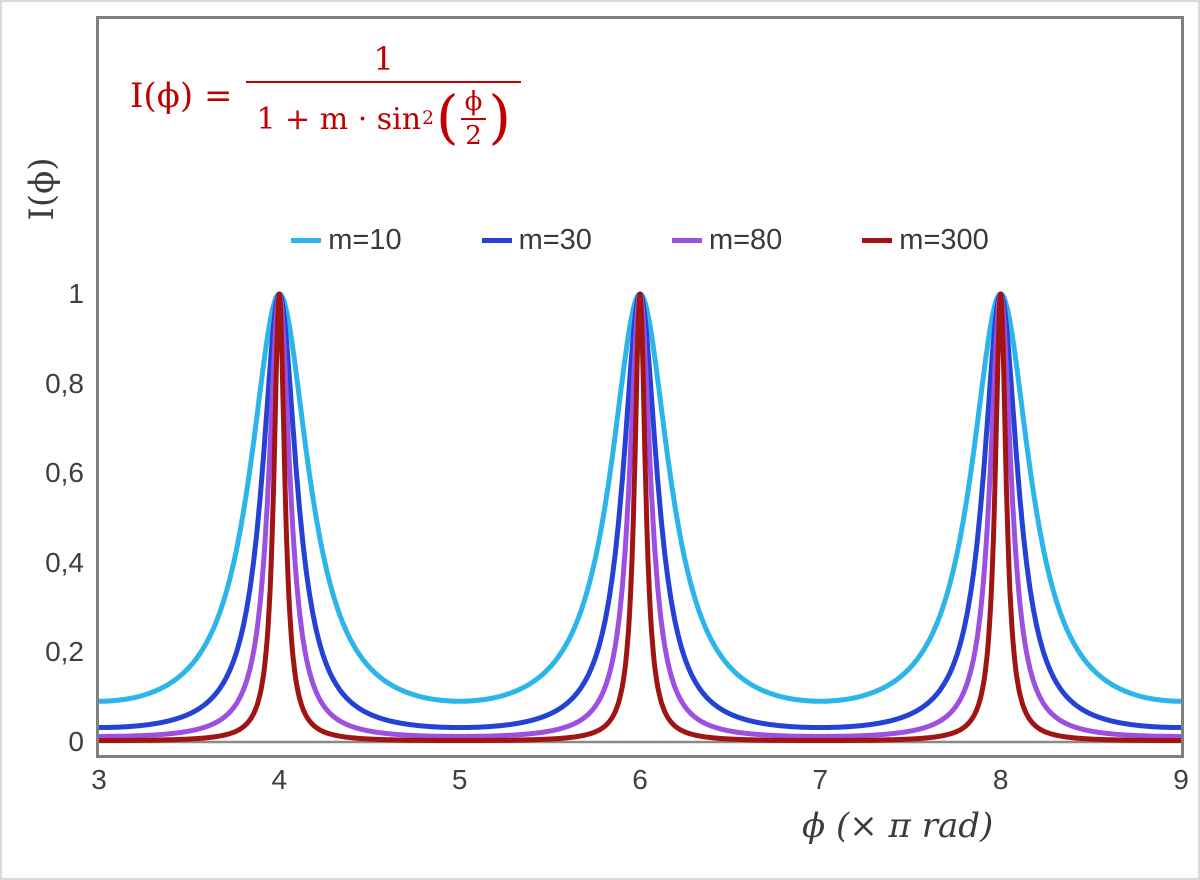 The height and width of the screenshot is (880, 1200). Describe the element at coordinates (1181, 779) in the screenshot. I see `x-tick-label: 9` at that location.